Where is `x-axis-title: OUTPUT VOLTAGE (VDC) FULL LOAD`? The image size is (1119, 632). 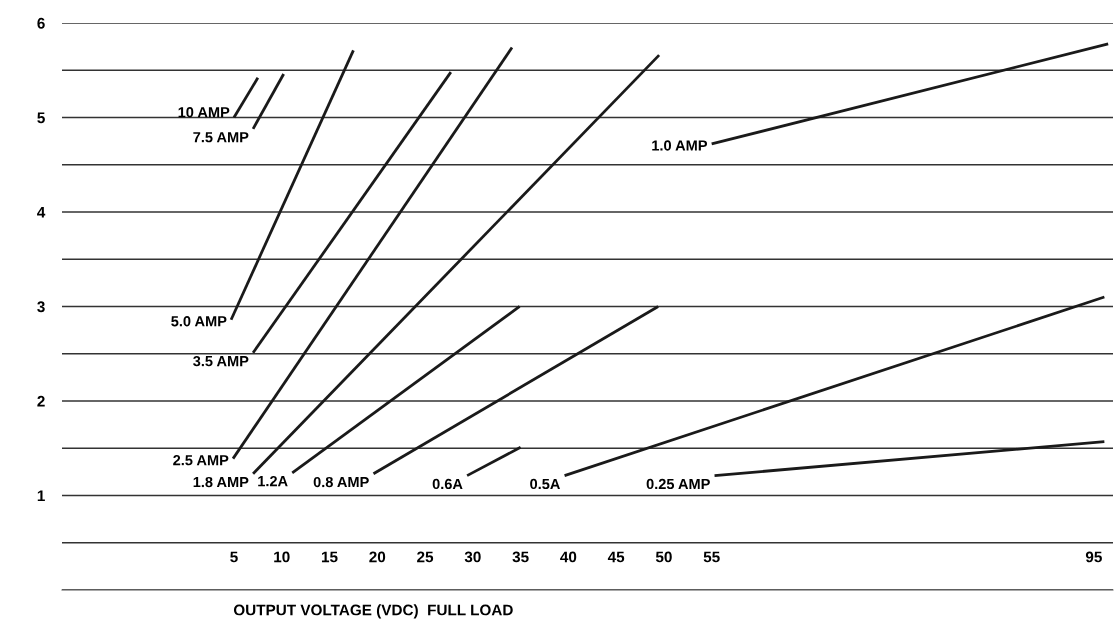 x-axis-title: OUTPUT VOLTAGE (VDC) FULL LOAD is located at coordinates (373, 611).